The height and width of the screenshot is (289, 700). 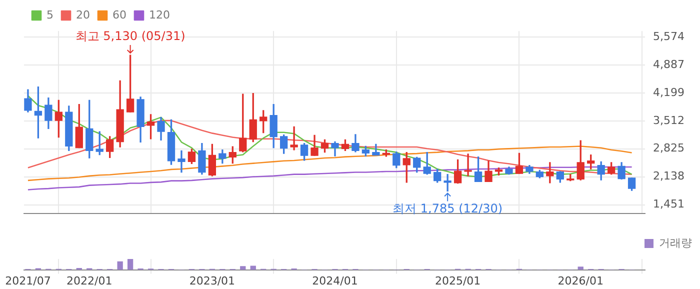 What do you see at coordinates (212, 281) in the screenshot?
I see `x-tick-label: 2023/01` at bounding box center [212, 281].